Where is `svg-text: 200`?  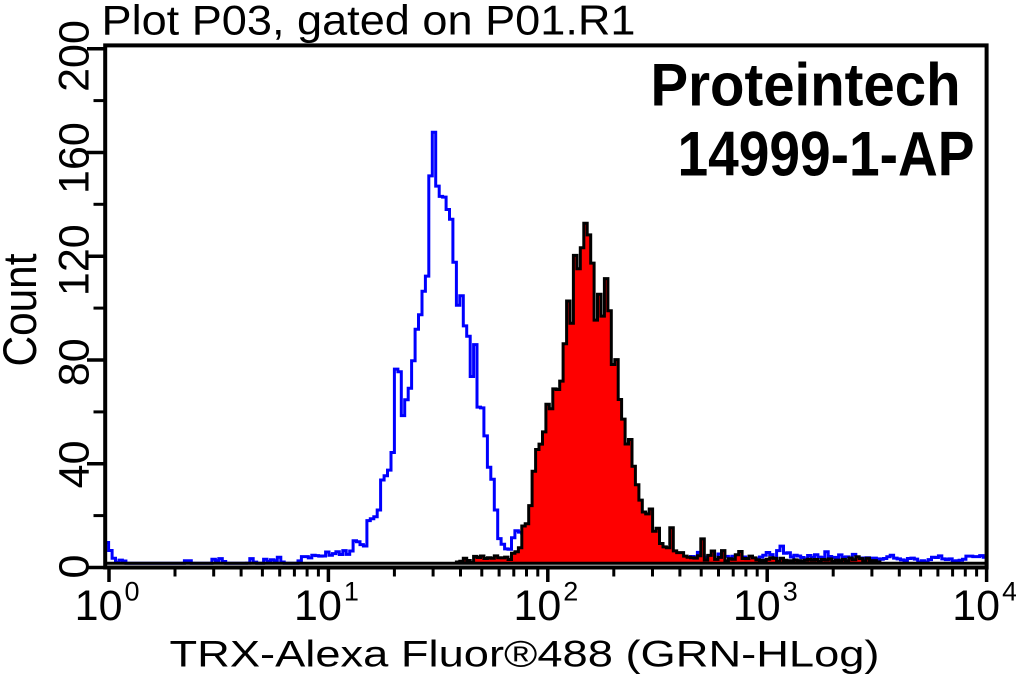
svg-text: 200 is located at coordinates (75, 56).